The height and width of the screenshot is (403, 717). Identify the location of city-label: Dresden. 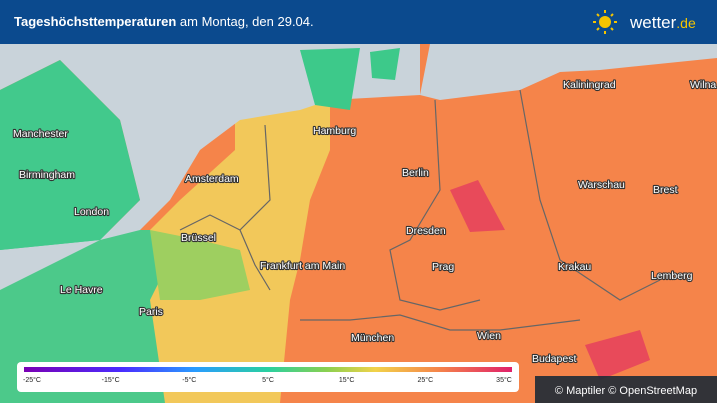
(426, 231).